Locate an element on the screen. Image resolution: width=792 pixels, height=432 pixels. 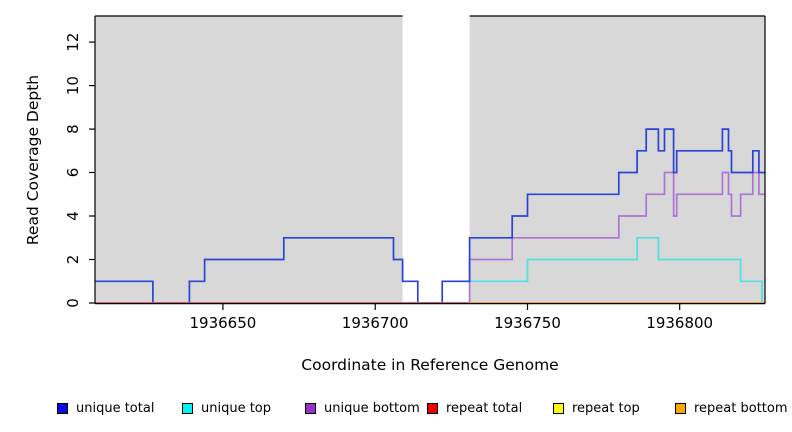
legend-item-repeat-total: repeat total is located at coordinates (474, 408).